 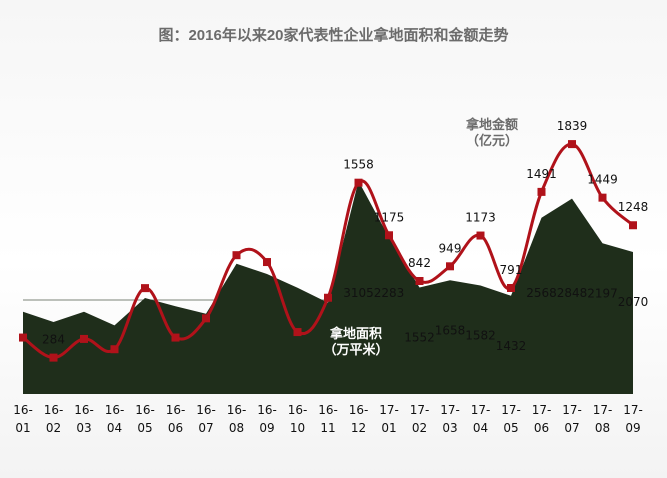 I want to click on amount-data-label: 1173, so click(x=480, y=218).